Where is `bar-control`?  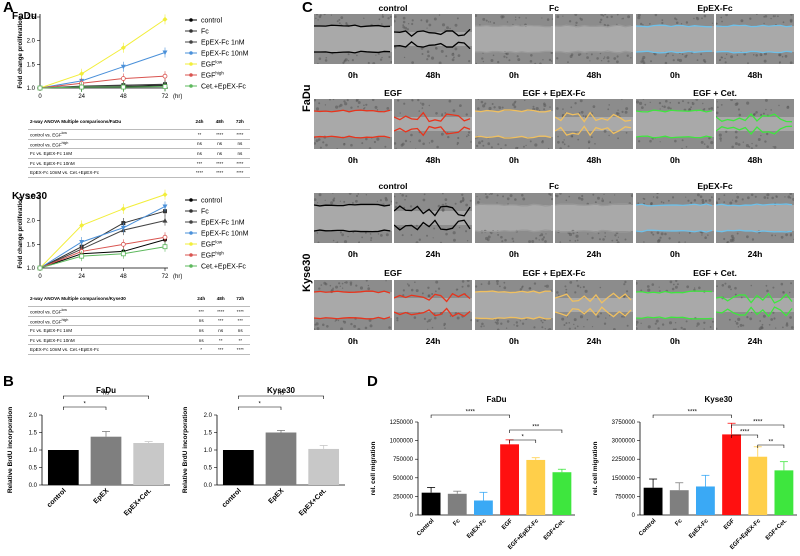
bar-control is located at coordinates (63, 467).